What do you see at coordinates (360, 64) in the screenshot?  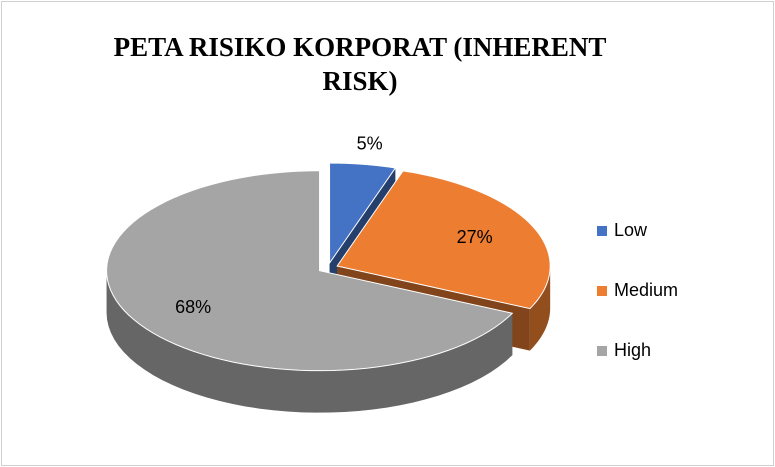 I see `chart-title: PETA RISIKO KORPORAT (INHERENT RISK)` at bounding box center [360, 64].